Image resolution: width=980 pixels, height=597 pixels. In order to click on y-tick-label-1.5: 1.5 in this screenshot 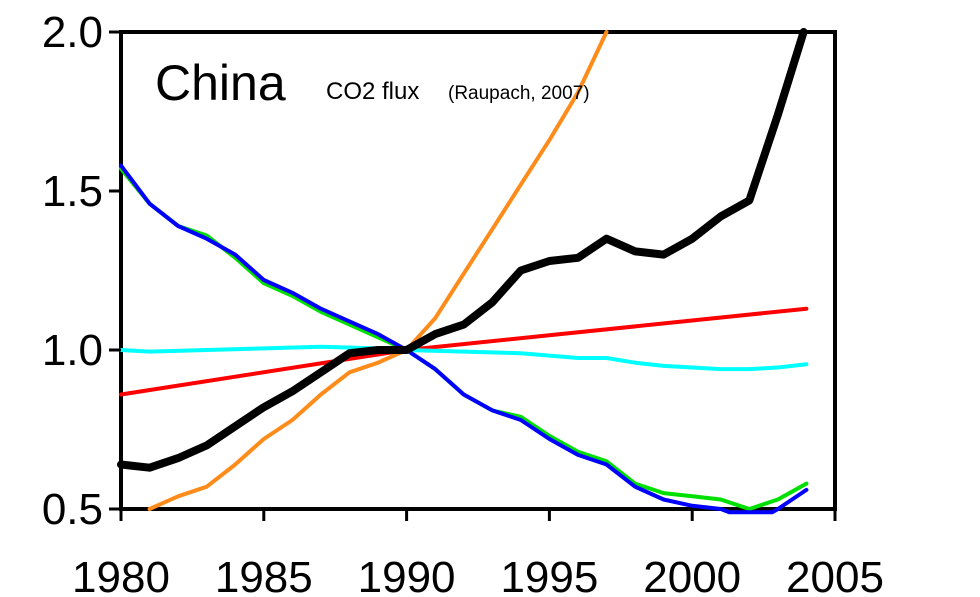, I will do `click(72, 191)`.